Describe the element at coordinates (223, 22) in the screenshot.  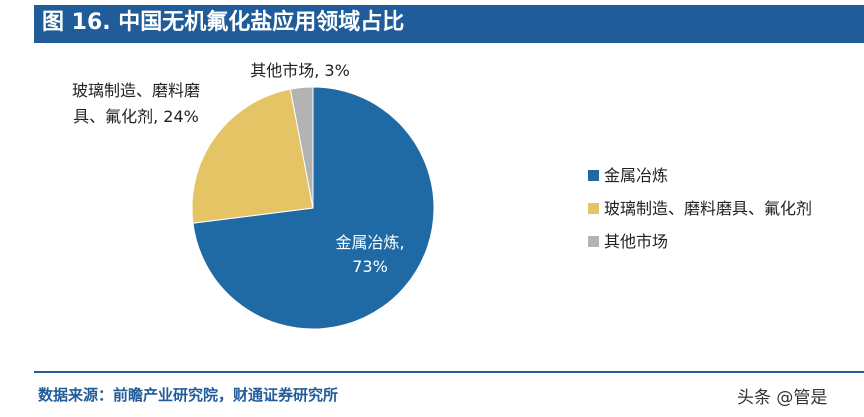
I see `chart-title: 图 16. 中国无机氟化盐应用领域占比` at that location.